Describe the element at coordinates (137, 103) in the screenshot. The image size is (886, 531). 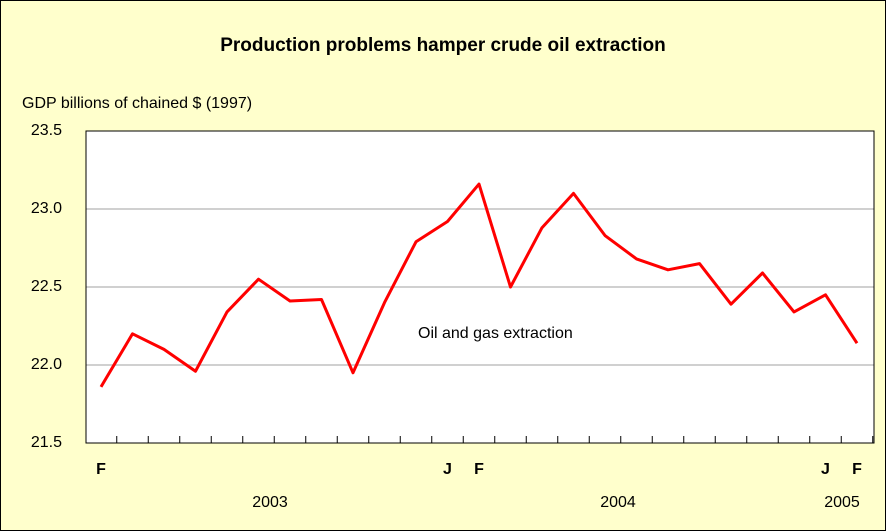
I see `y-axis-label: GDP billions of chained $ (1997)` at that location.